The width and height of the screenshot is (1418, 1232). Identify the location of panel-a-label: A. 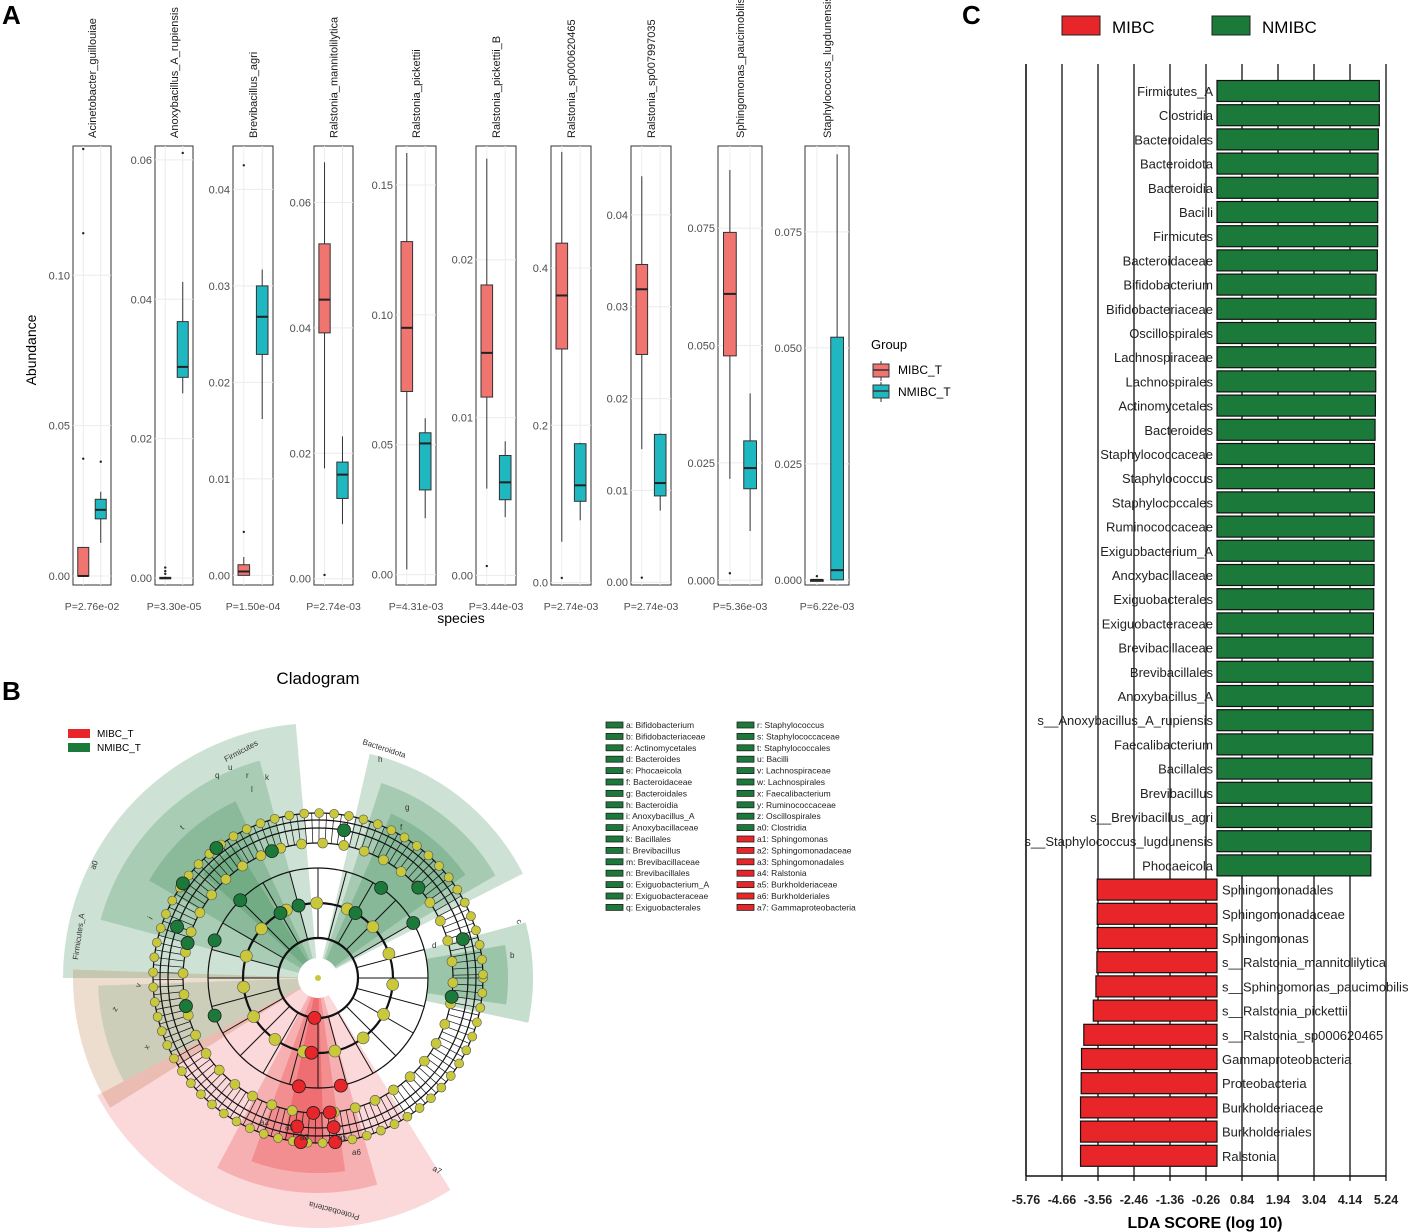
(11, 15).